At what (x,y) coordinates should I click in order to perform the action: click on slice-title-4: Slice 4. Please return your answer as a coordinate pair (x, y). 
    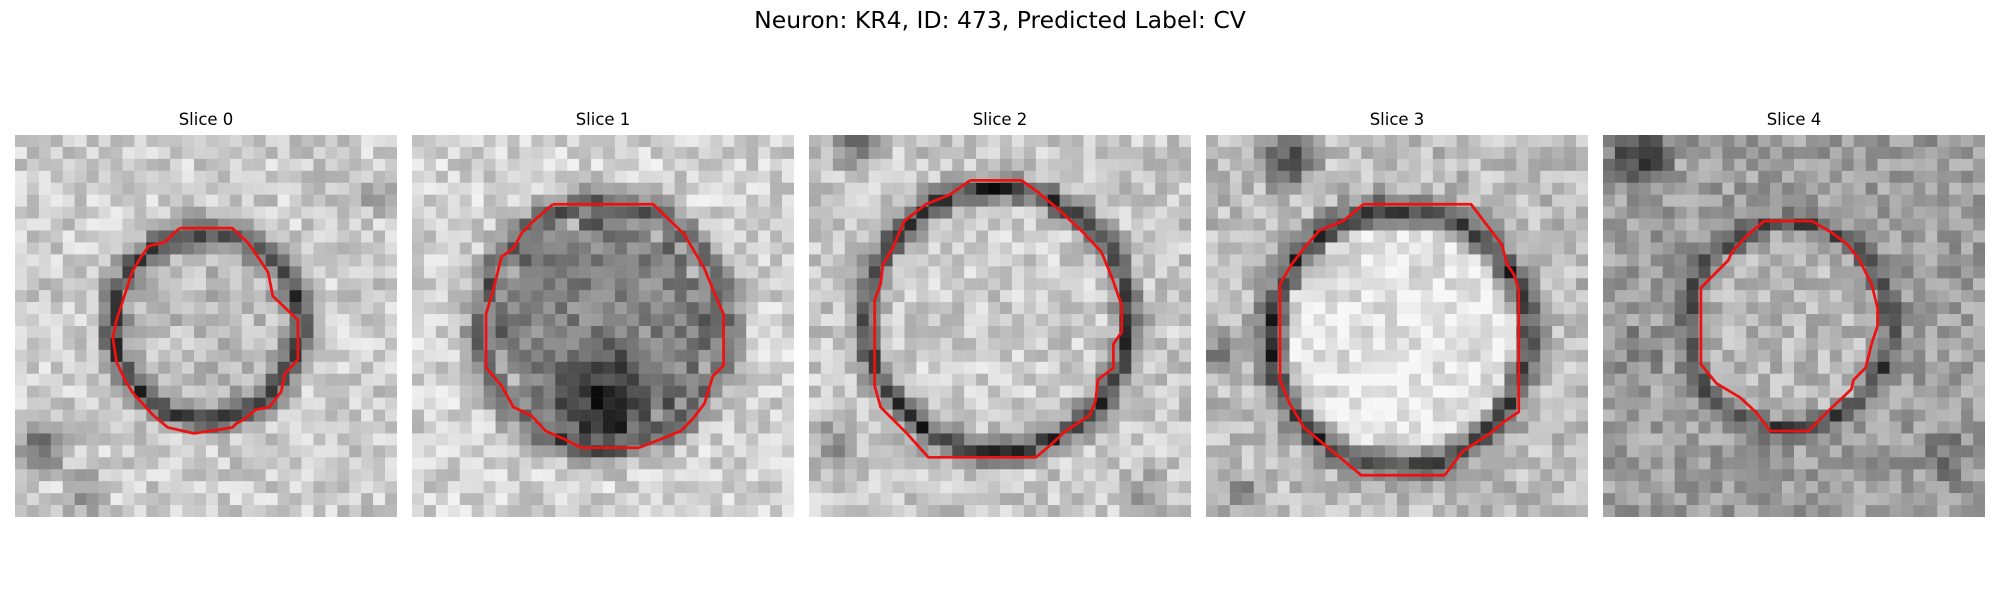
    Looking at the image, I should click on (1794, 119).